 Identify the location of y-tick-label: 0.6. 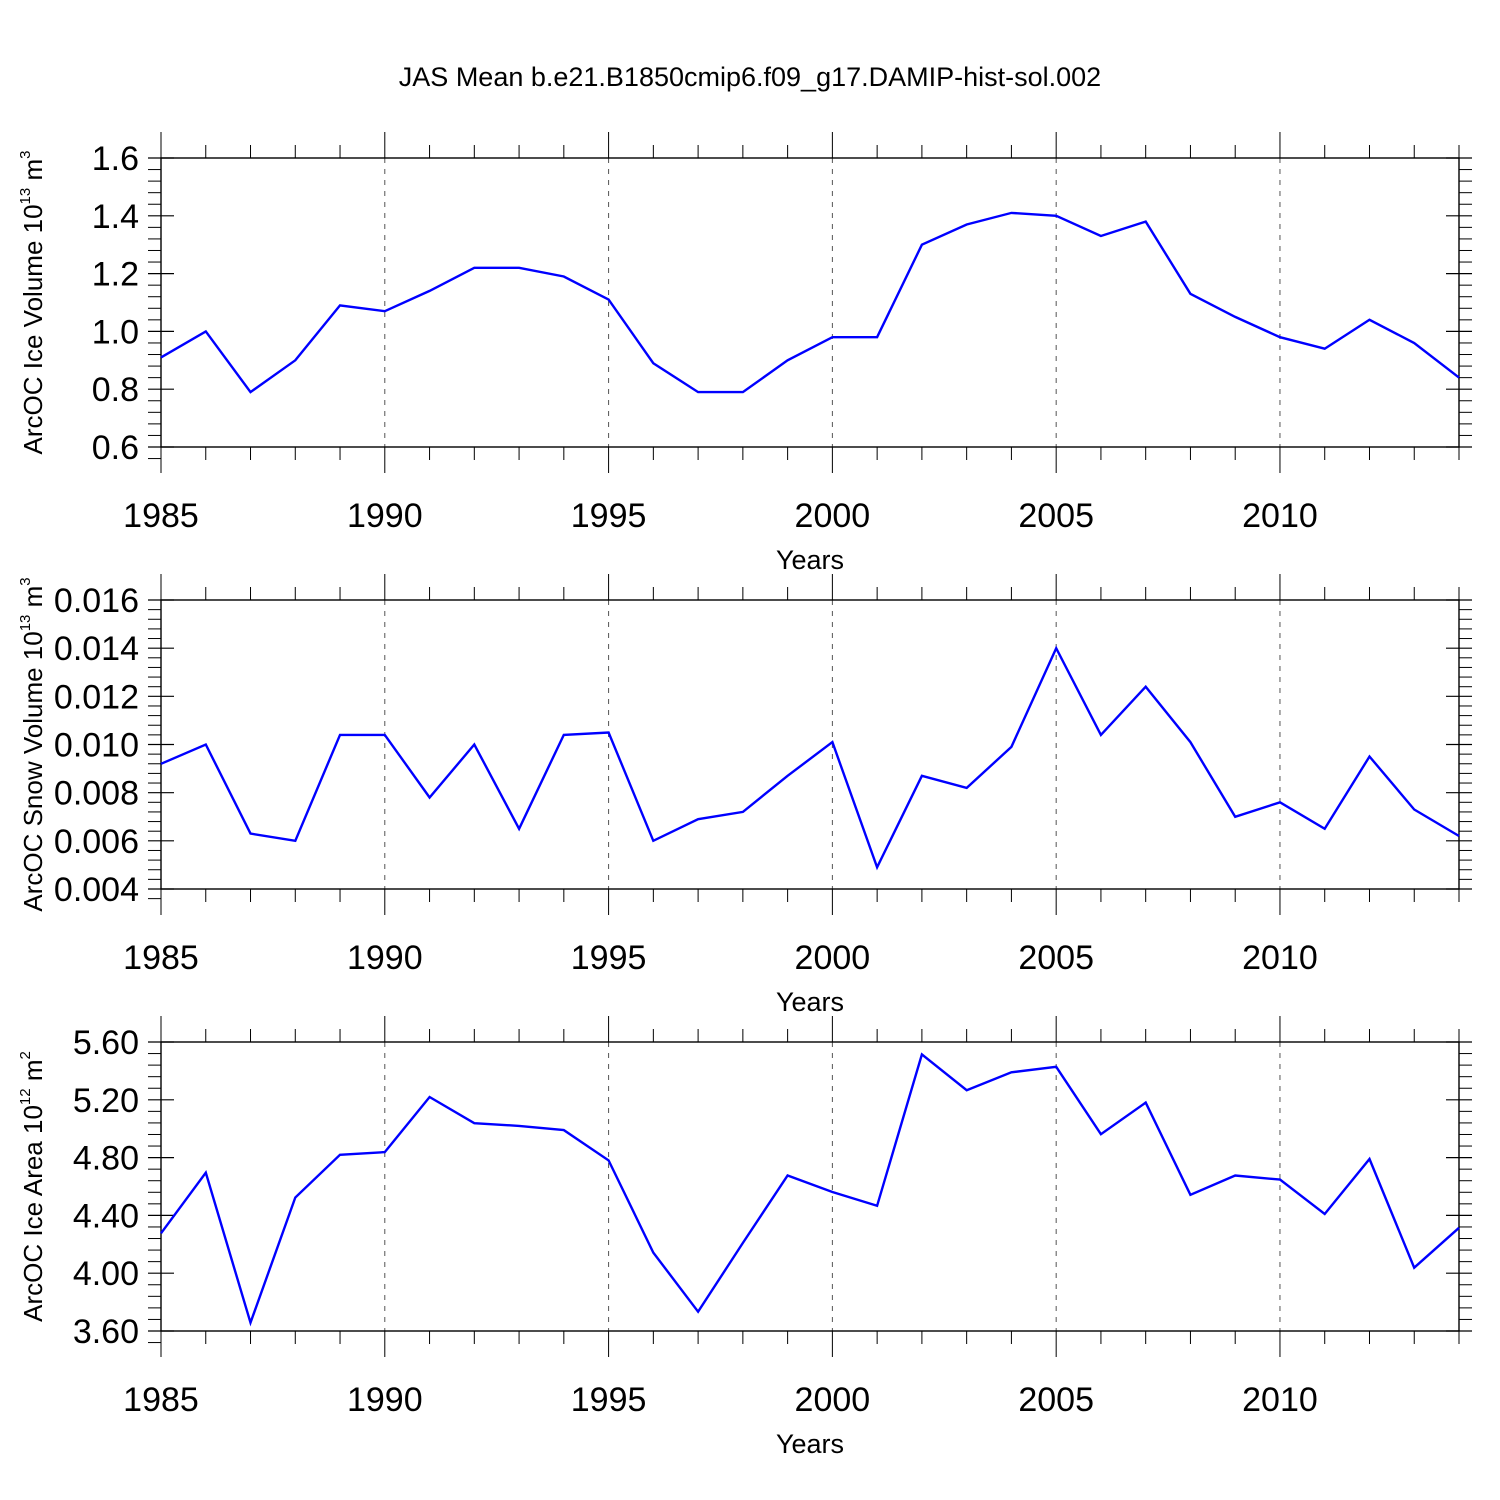
(115, 448).